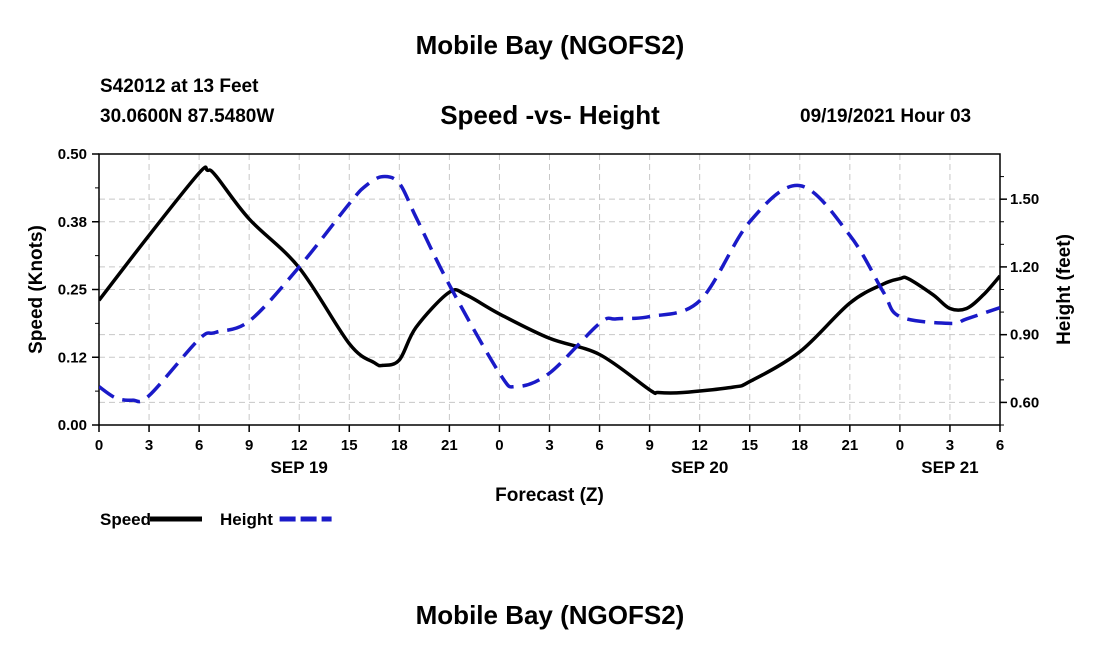 Image resolution: width=1100 pixels, height=650 pixels. Describe the element at coordinates (246, 519) in the screenshot. I see `legend-label-height: Height` at that location.